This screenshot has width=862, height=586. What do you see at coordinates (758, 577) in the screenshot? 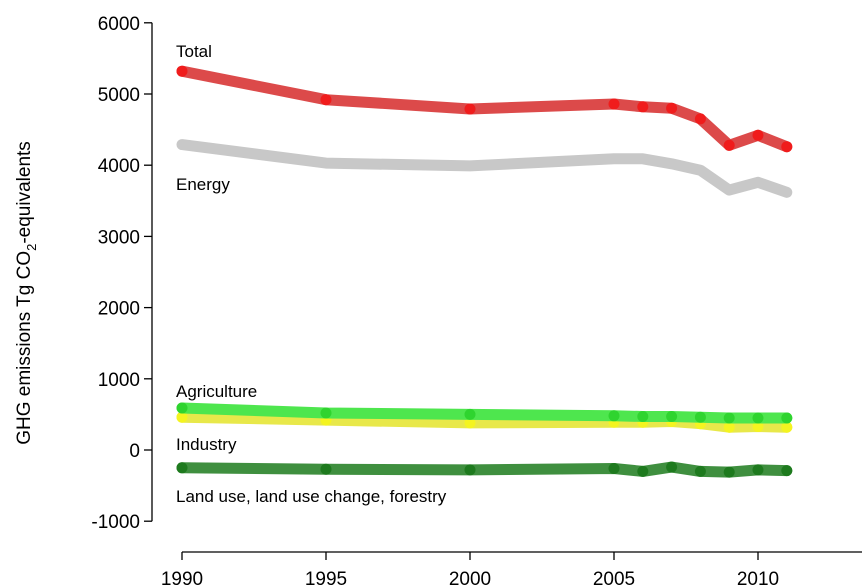
I see `x-tick-label: 2010` at bounding box center [758, 577].